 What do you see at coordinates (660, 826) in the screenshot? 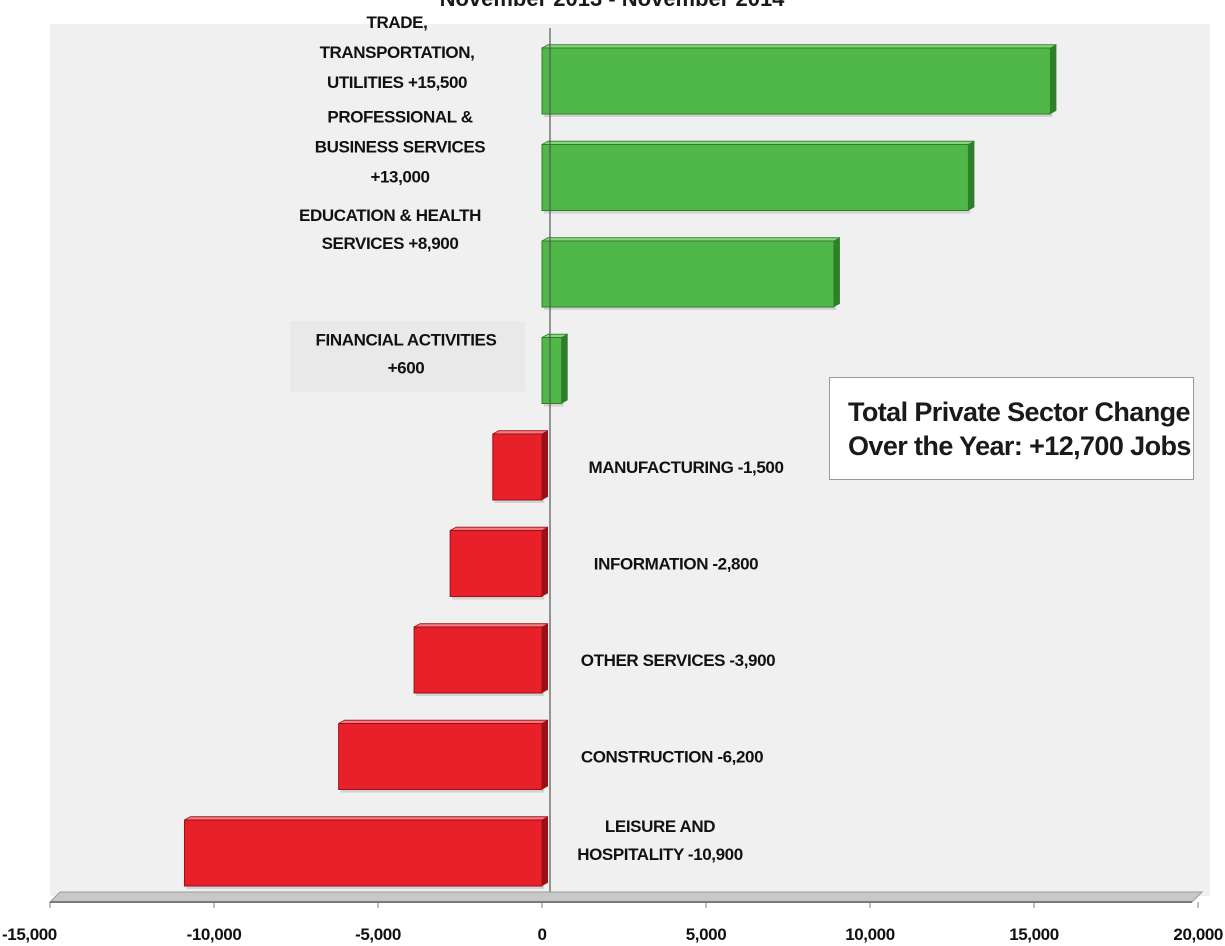
I see `bar-label: LEISURE AND` at bounding box center [660, 826].